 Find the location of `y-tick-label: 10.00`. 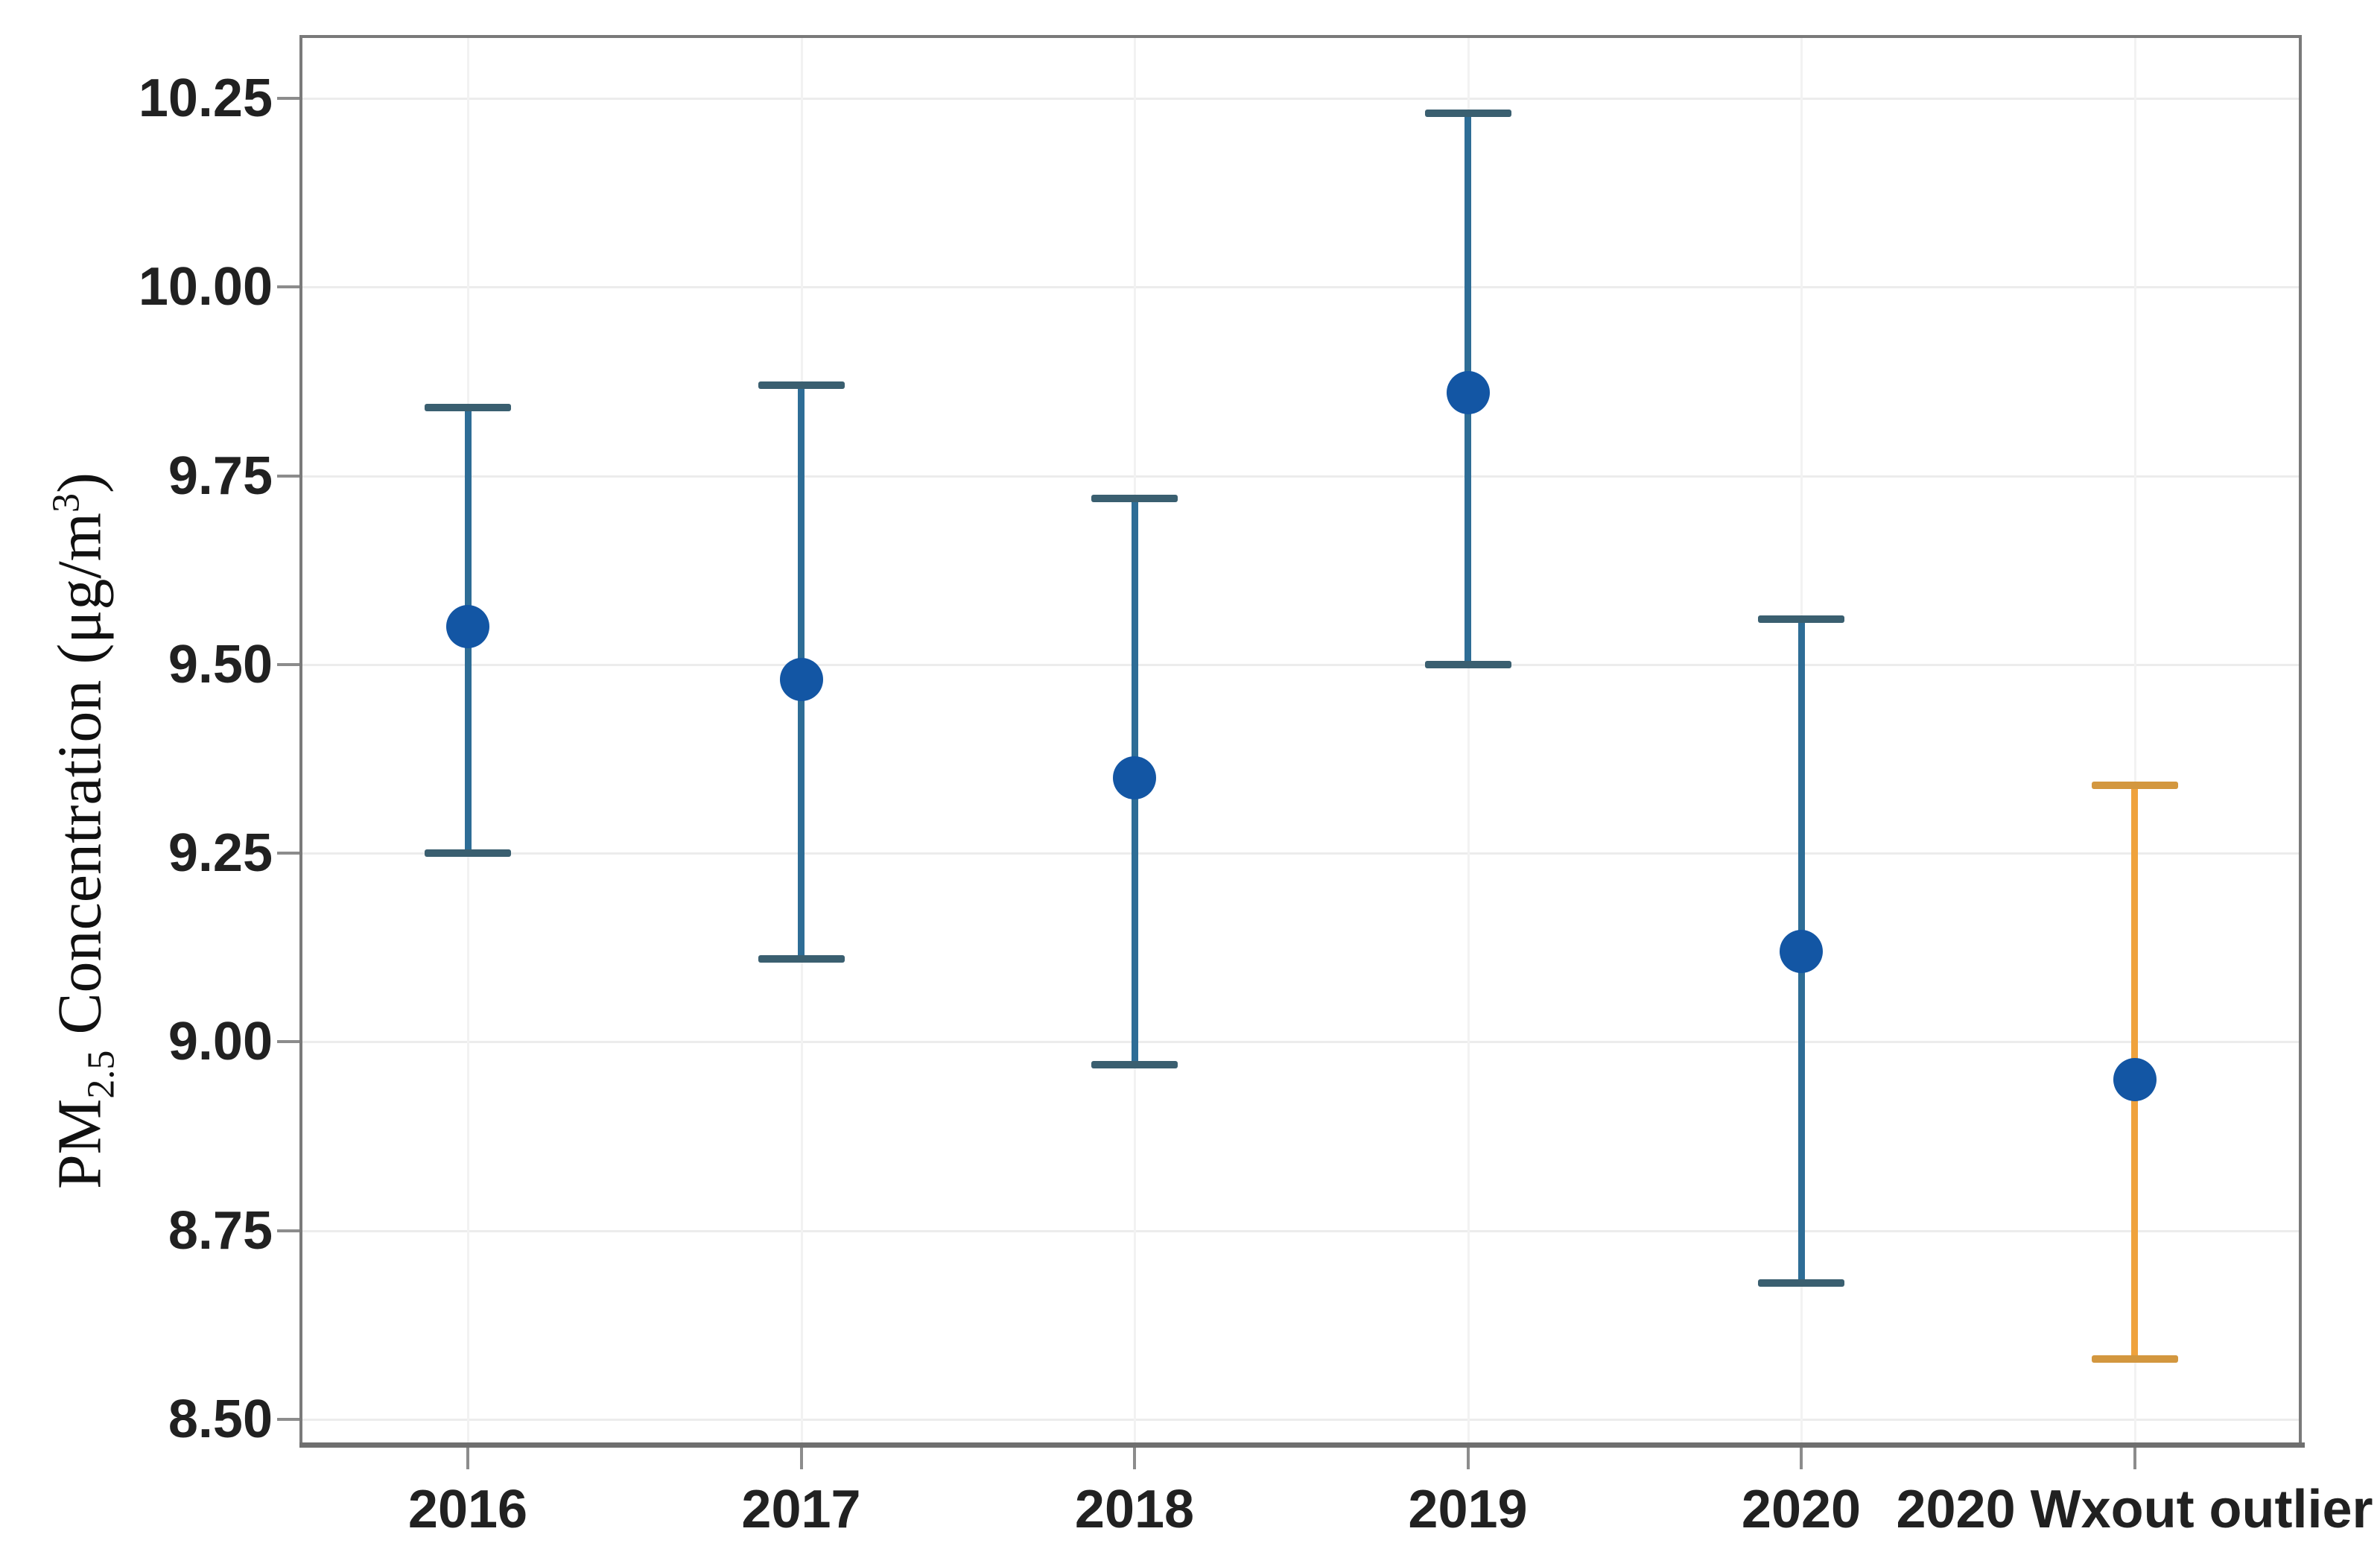

y-tick-label: 10.00 is located at coordinates (205, 287).